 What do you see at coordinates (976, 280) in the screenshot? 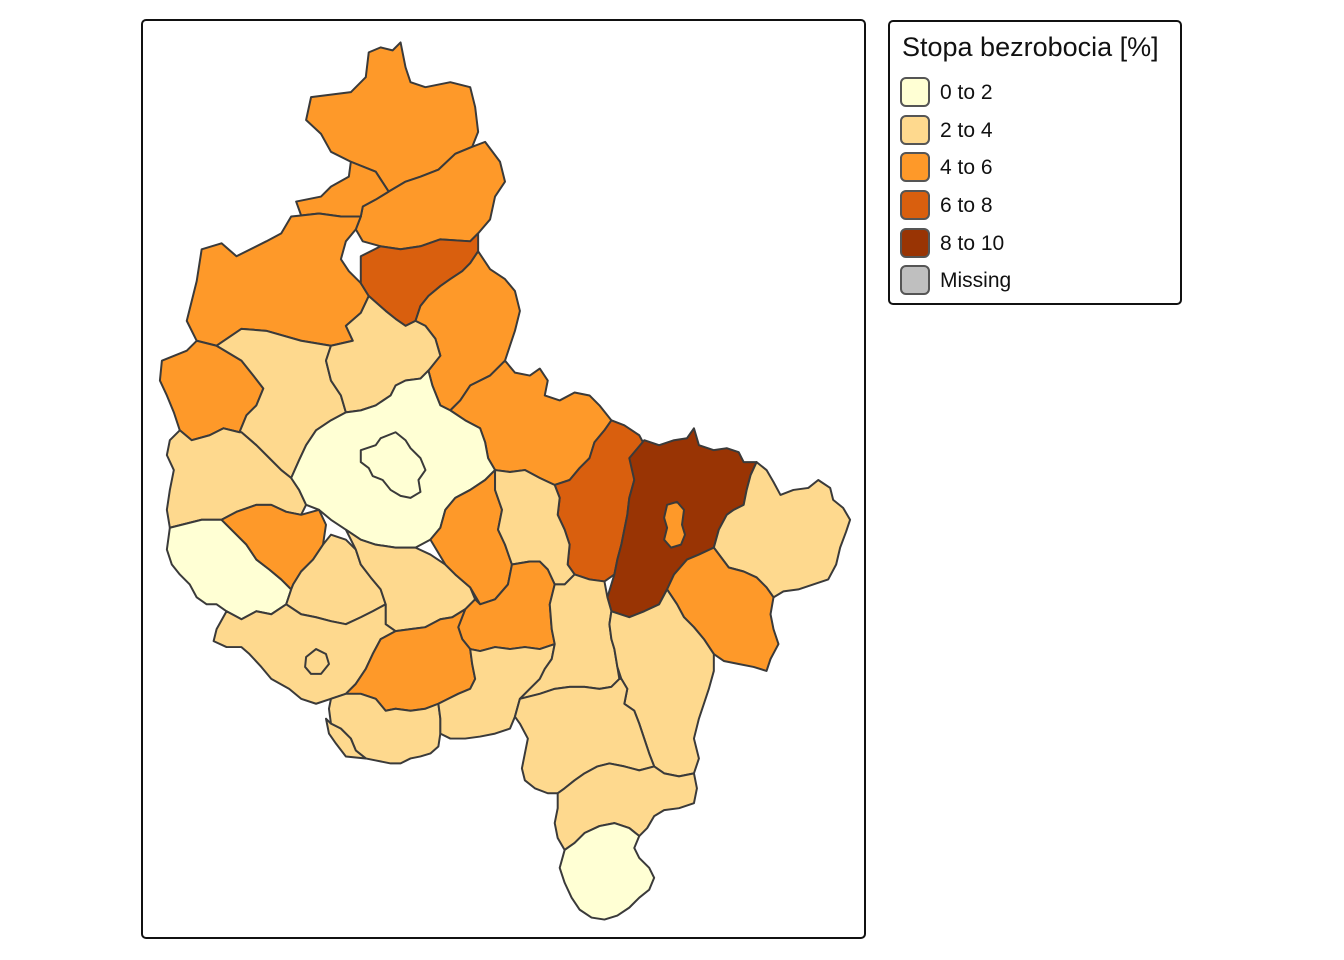
I see `legend-label: Missing` at bounding box center [976, 280].